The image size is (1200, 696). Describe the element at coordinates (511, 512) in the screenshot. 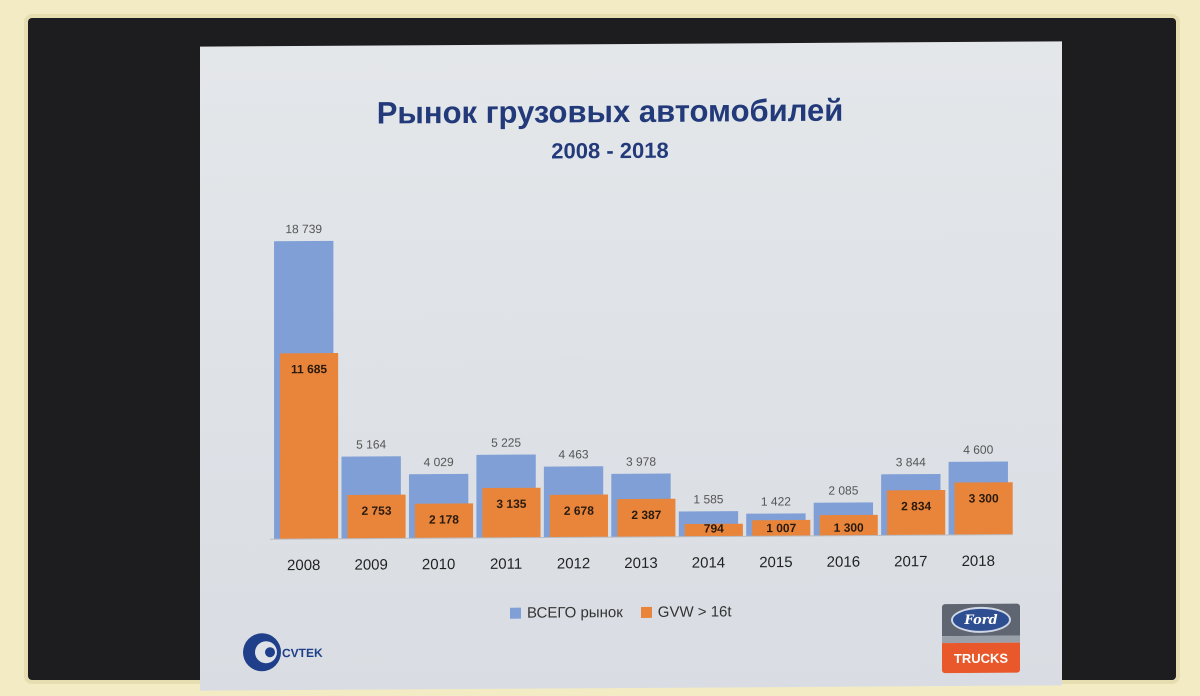

I see `bar-gvw-2011` at that location.